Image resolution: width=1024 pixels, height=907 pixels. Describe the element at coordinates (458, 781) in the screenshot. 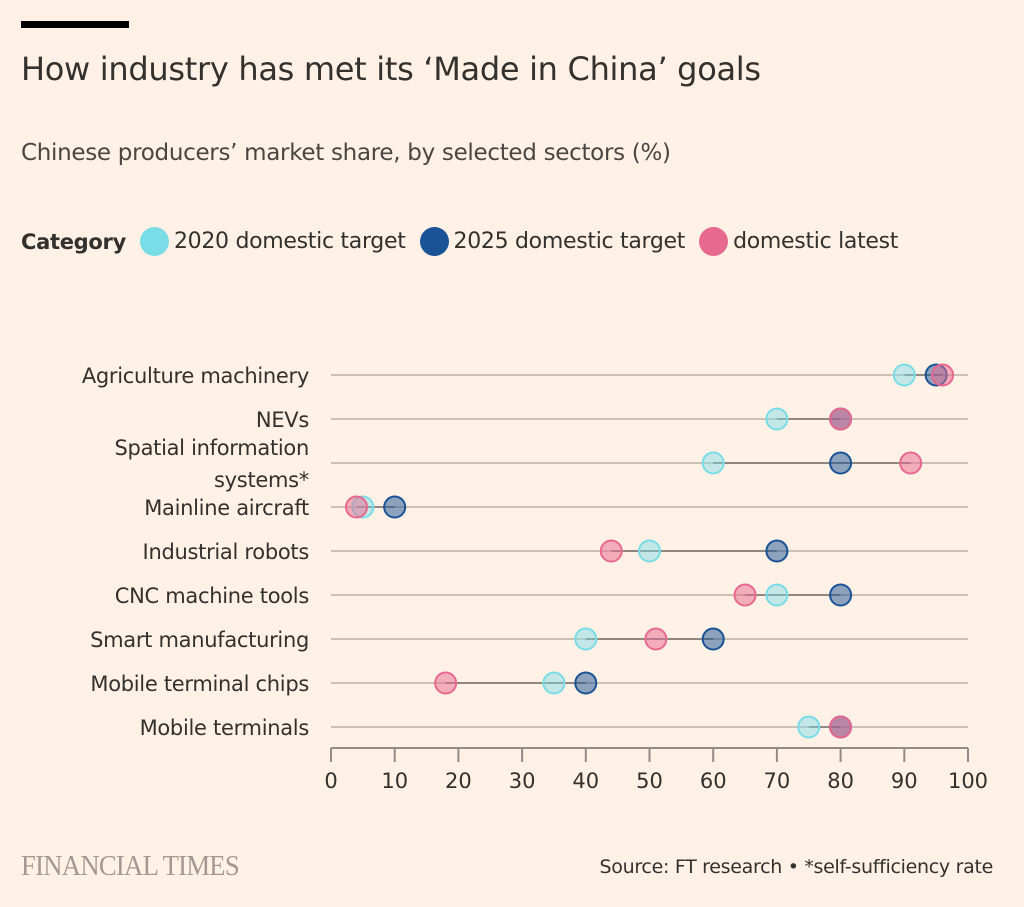

I see `x-tick-label: 20` at that location.